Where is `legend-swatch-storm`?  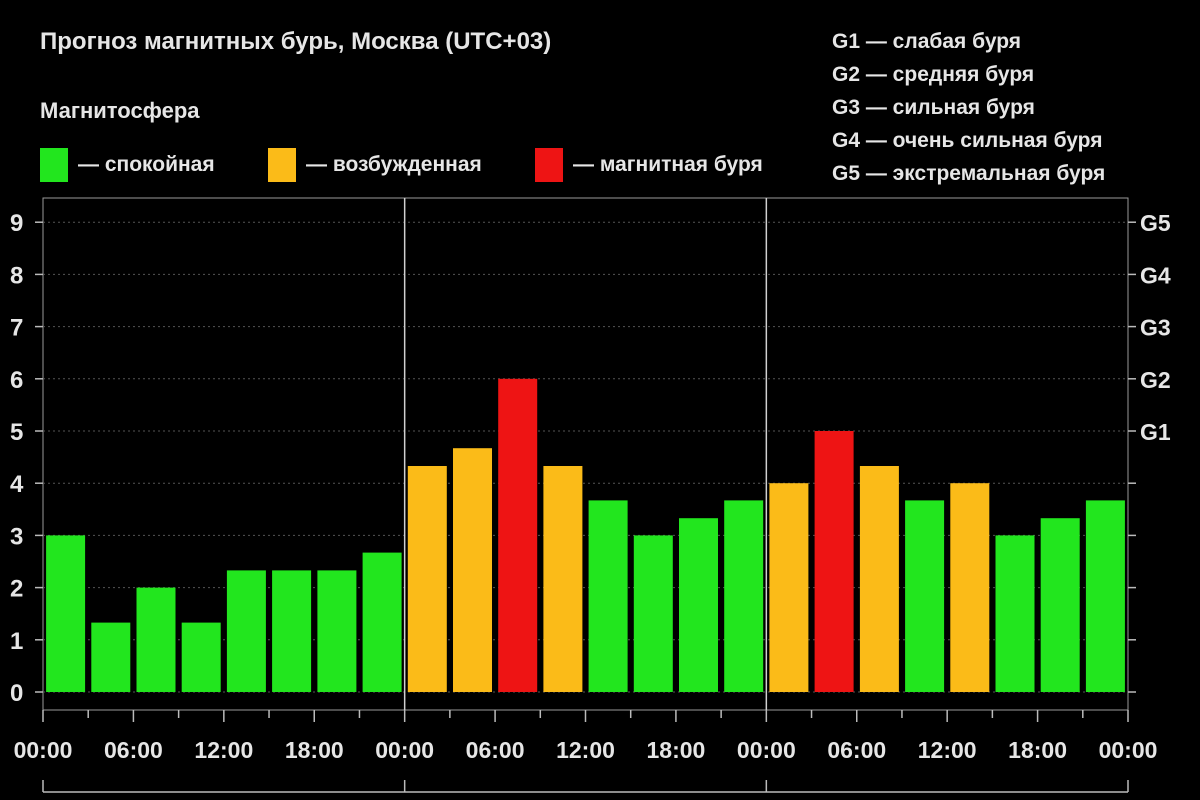
legend-swatch-storm is located at coordinates (549, 165).